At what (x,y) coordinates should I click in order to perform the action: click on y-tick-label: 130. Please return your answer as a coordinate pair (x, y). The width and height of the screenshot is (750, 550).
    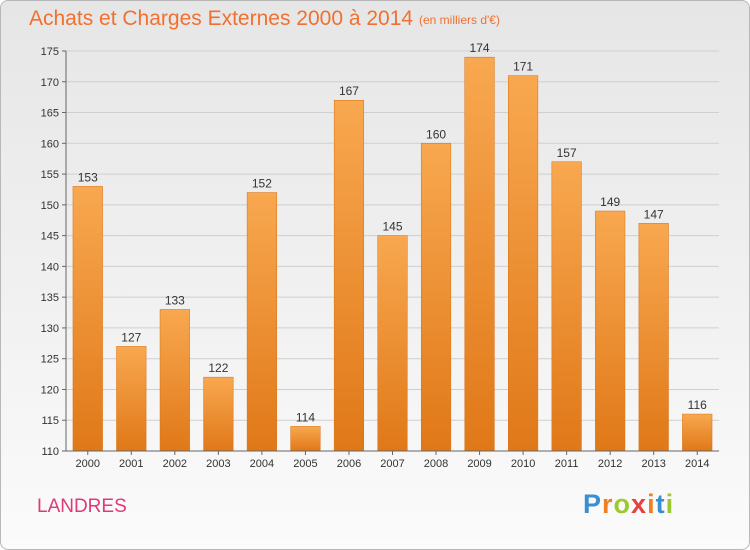
    Looking at the image, I should click on (50, 329).